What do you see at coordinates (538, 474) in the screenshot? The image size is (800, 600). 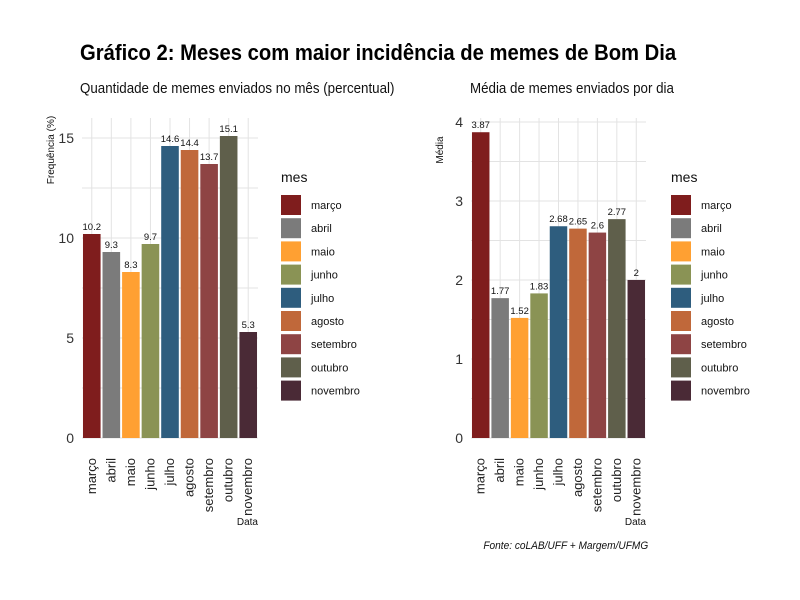 I see `right-chart-xtick-label: junho` at bounding box center [538, 474].